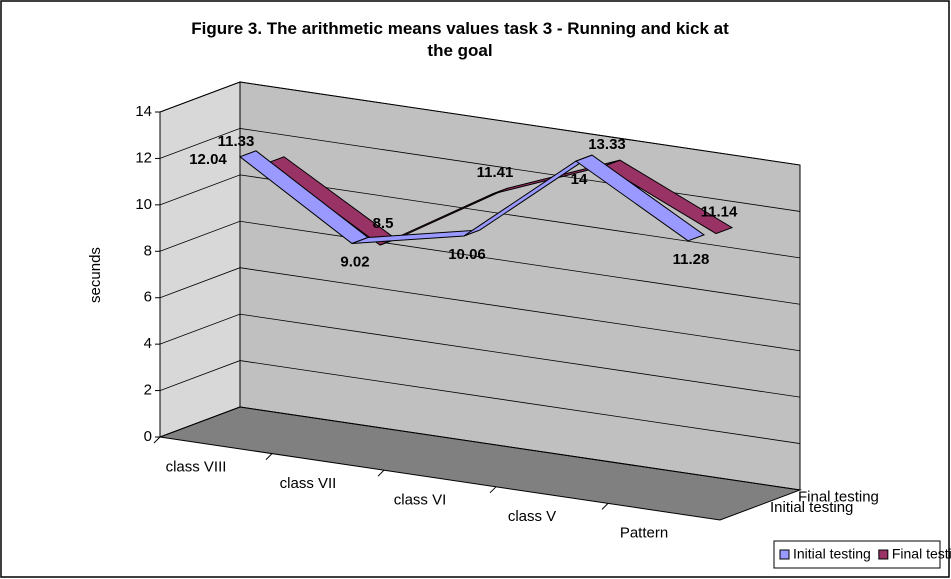 Image resolution: width=951 pixels, height=579 pixels. Describe the element at coordinates (148, 297) in the screenshot. I see `y-tick-label: 6` at that location.